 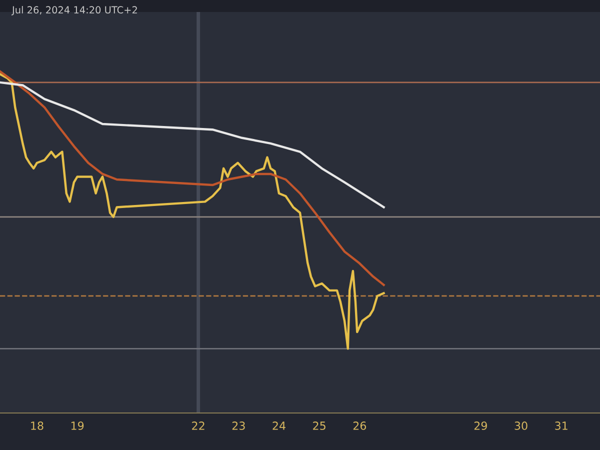 What do you see at coordinates (319, 426) in the screenshot?
I see `x-tick-label: 25` at bounding box center [319, 426].